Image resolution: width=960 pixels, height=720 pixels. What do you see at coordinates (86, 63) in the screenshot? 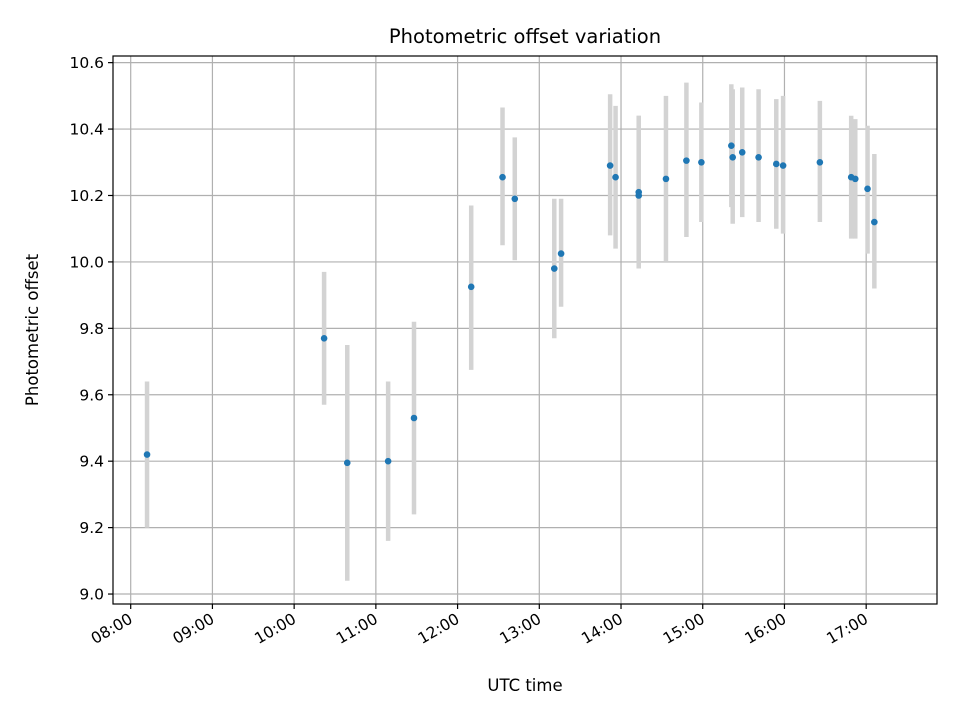
I see `y-tick-label: 10.6` at bounding box center [86, 63].